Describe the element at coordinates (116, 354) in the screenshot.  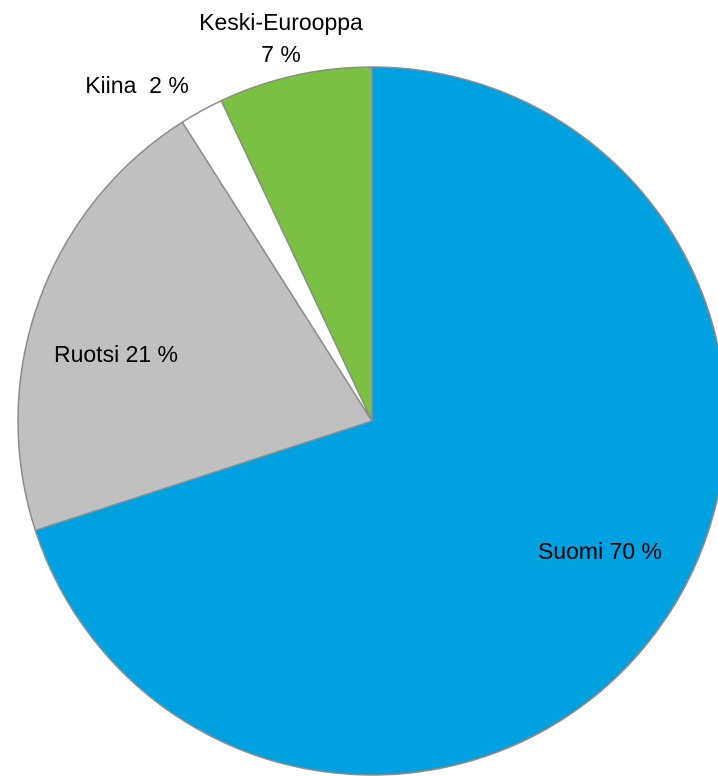
I see `slice-label-ruotsi: Ruotsi 21 %` at that location.